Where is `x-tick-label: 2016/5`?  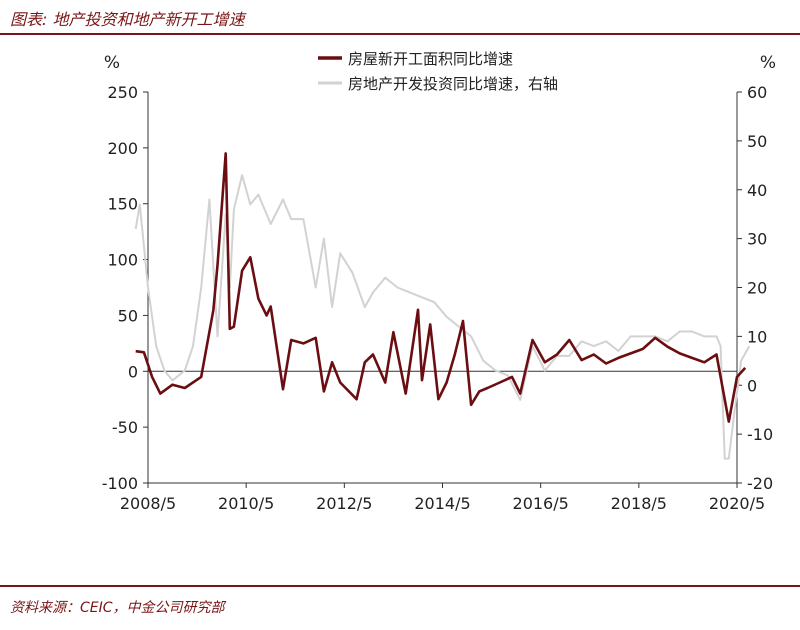
x-tick-label: 2016/5 is located at coordinates (541, 503).